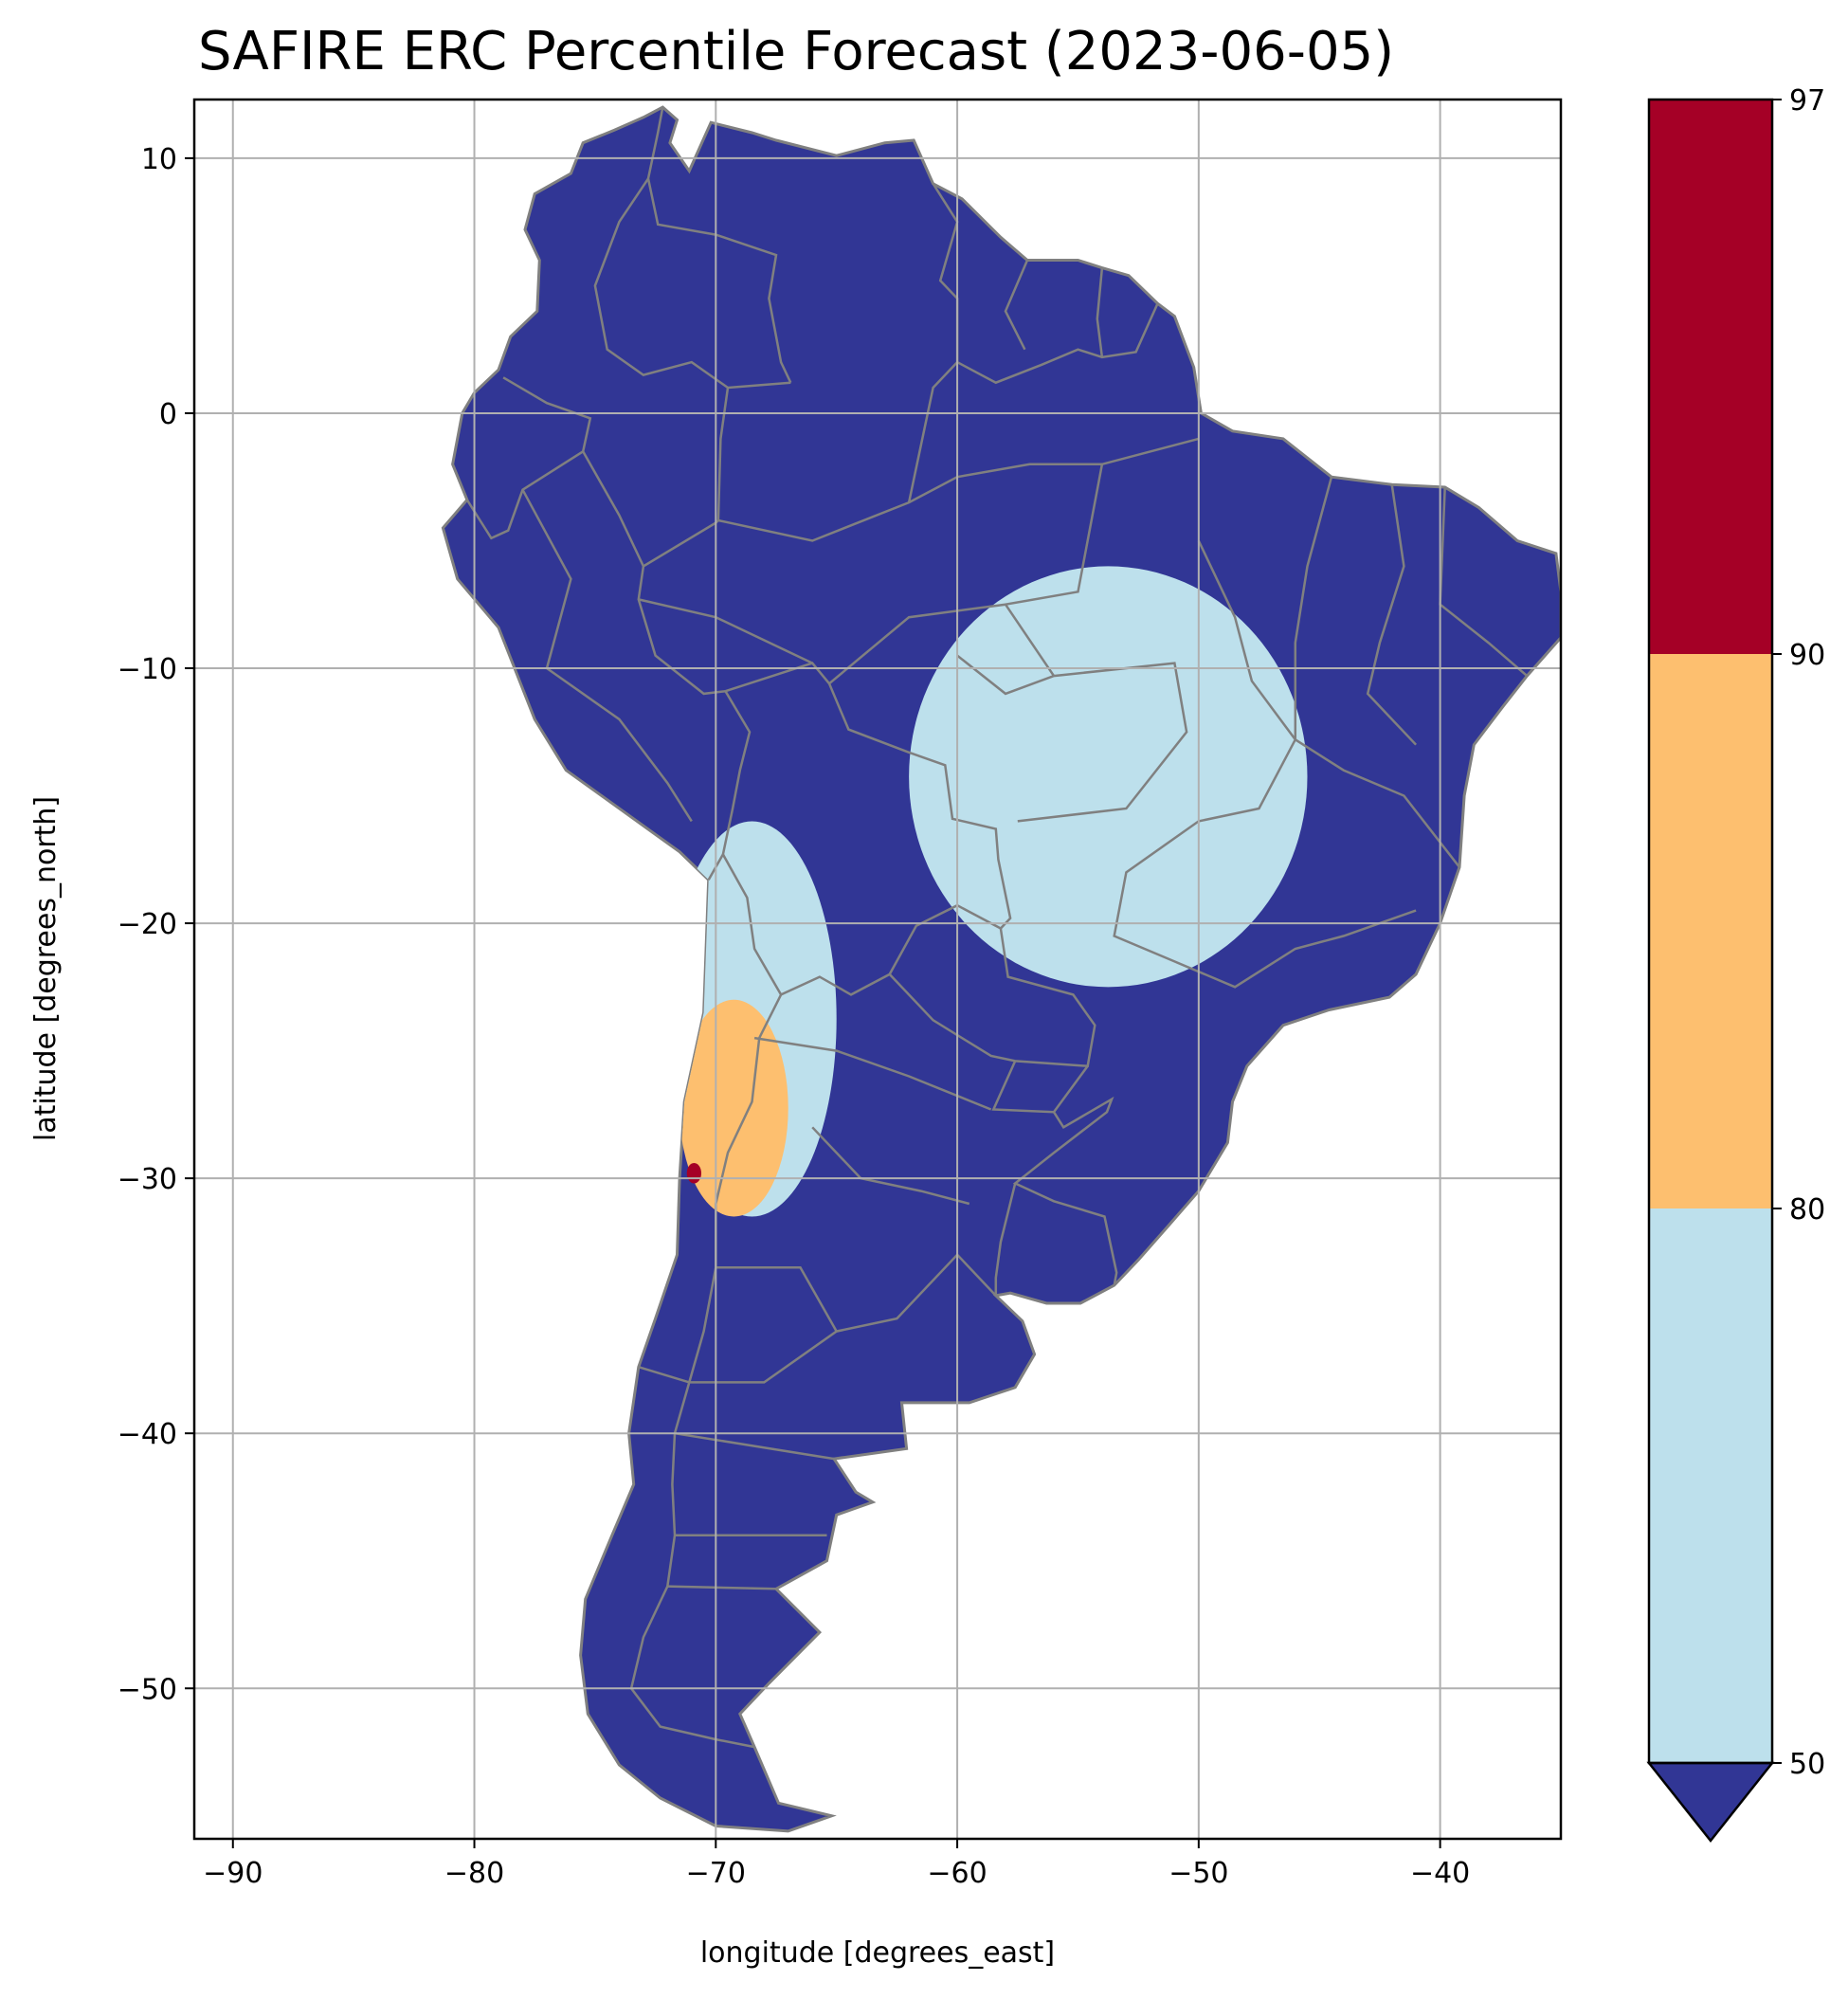 Image resolution: width=1848 pixels, height=1999 pixels. I want to click on y-axis-label: latitude [degrees_north], so click(46, 969).